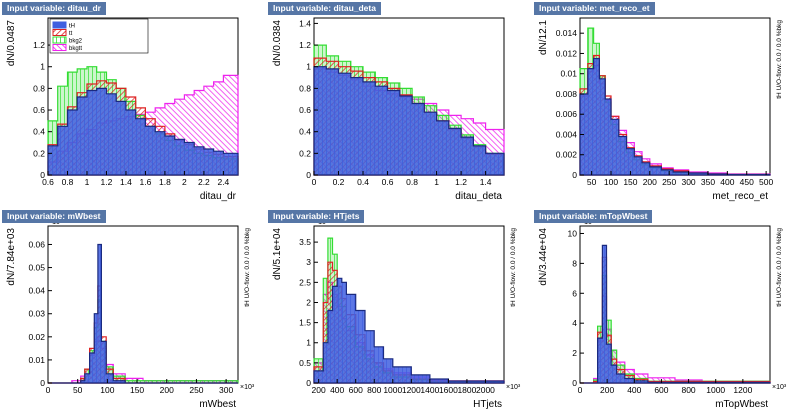 The image size is (798, 420). What do you see at coordinates (766, 182) in the screenshot?
I see `x-tick-label: 500` at bounding box center [766, 182].